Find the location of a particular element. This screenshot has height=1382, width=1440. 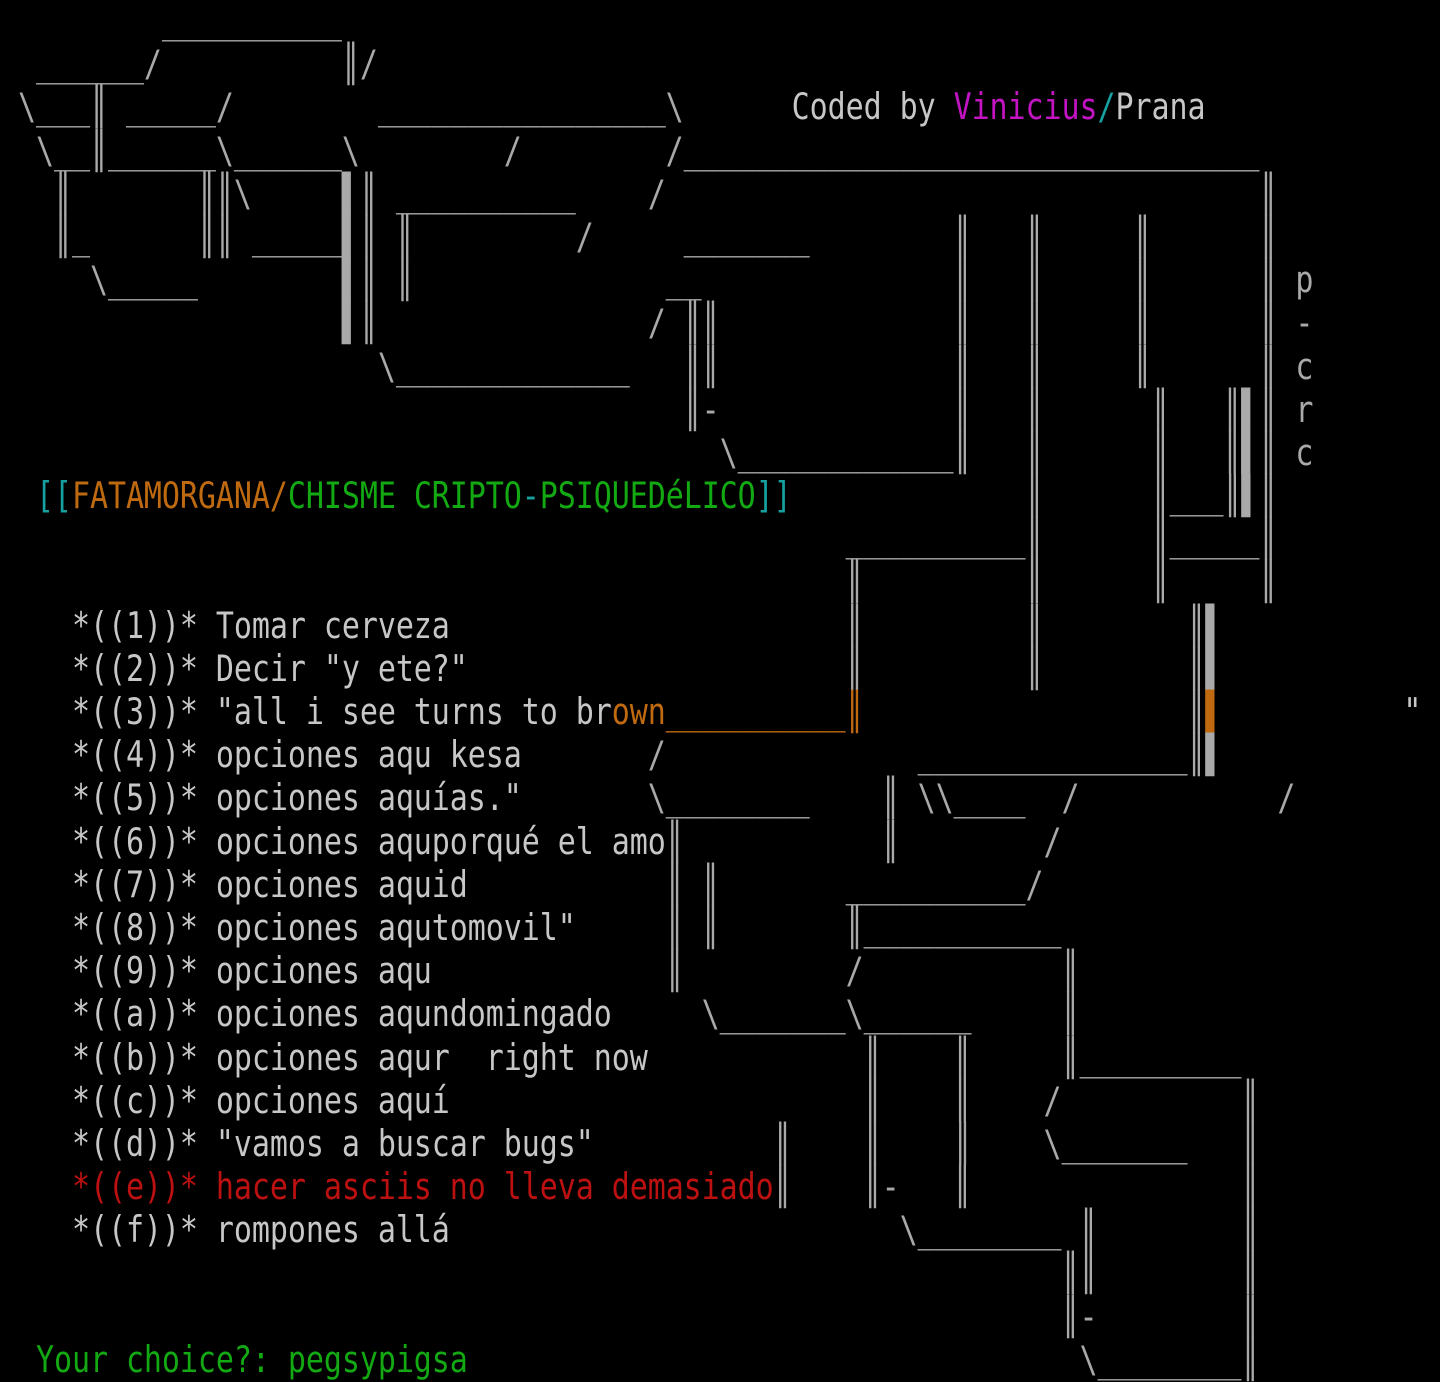

menu-item-row: *((7))* opciones aquid ║ ║ __________/ is located at coordinates (710, 885).